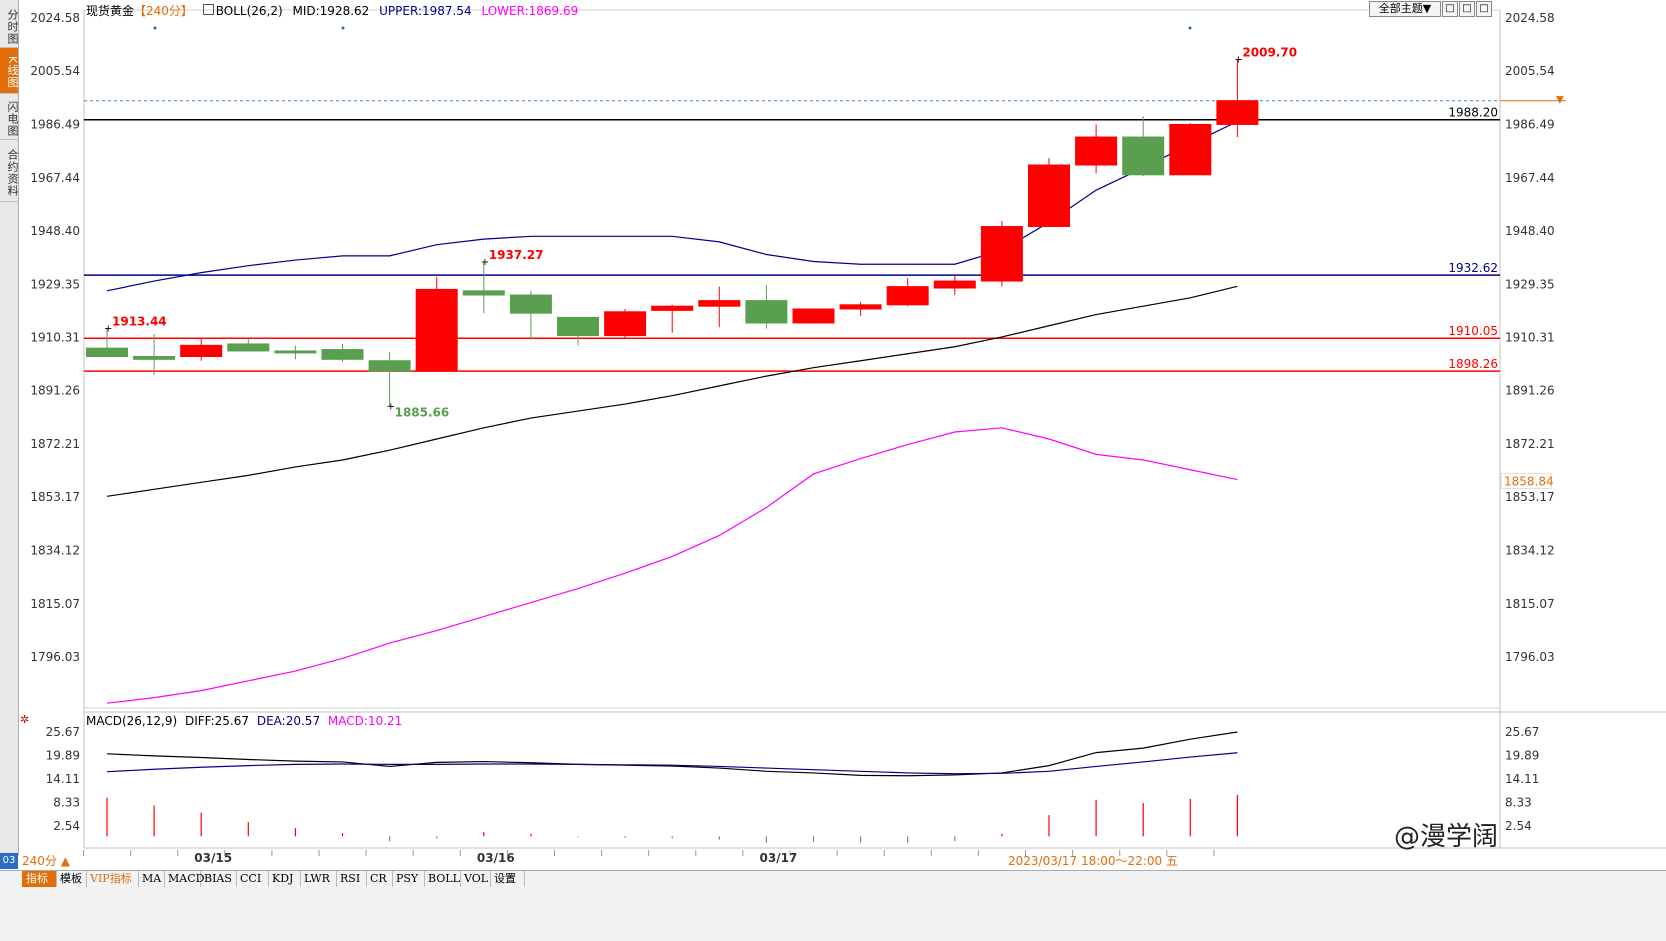 The height and width of the screenshot is (941, 1666). I want to click on indicator-tab-11: PSY, so click(408, 879).